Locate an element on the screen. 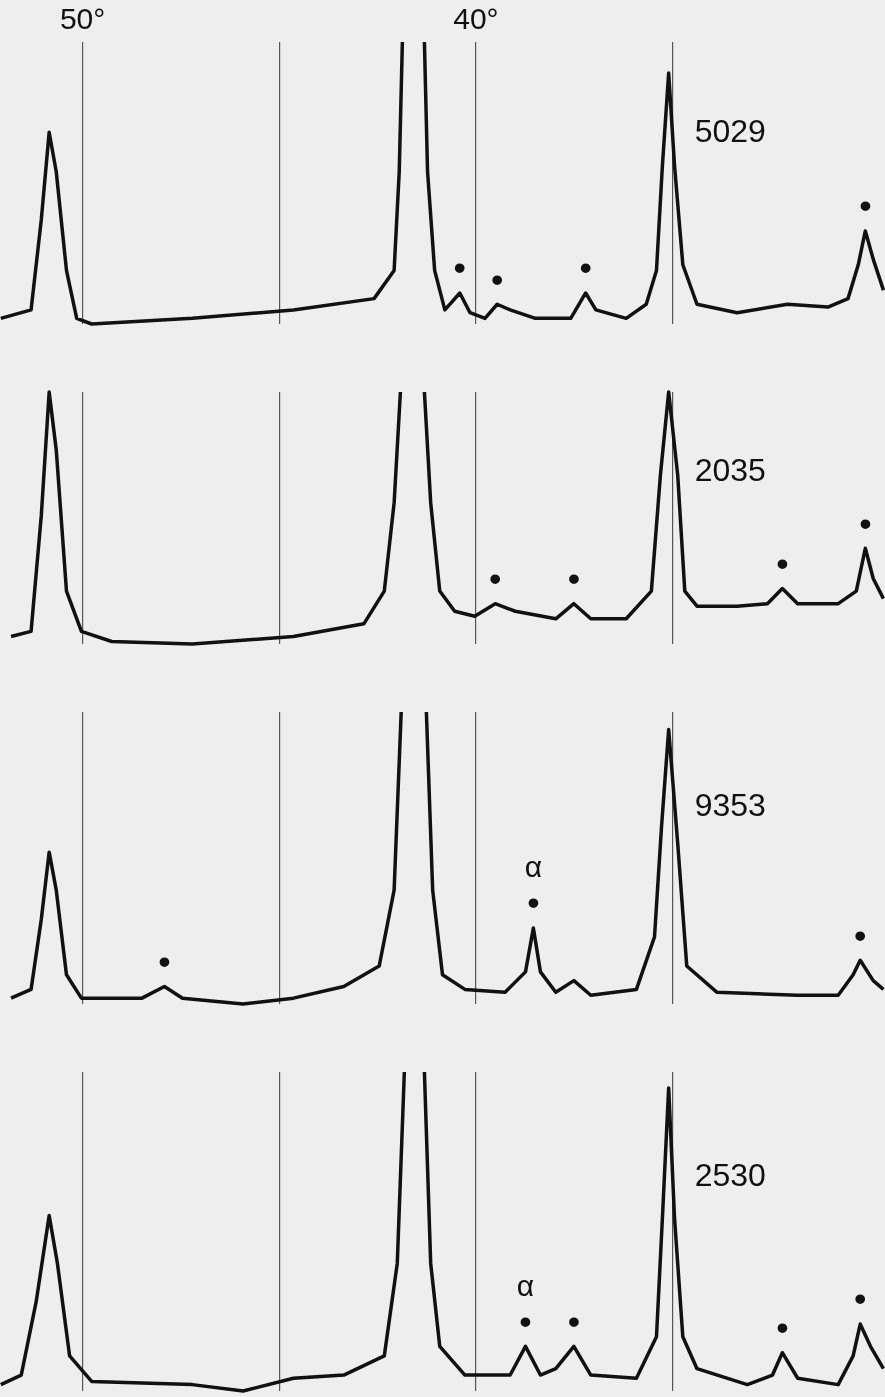 The image size is (885, 1397). annotation: 9353 is located at coordinates (730, 804).